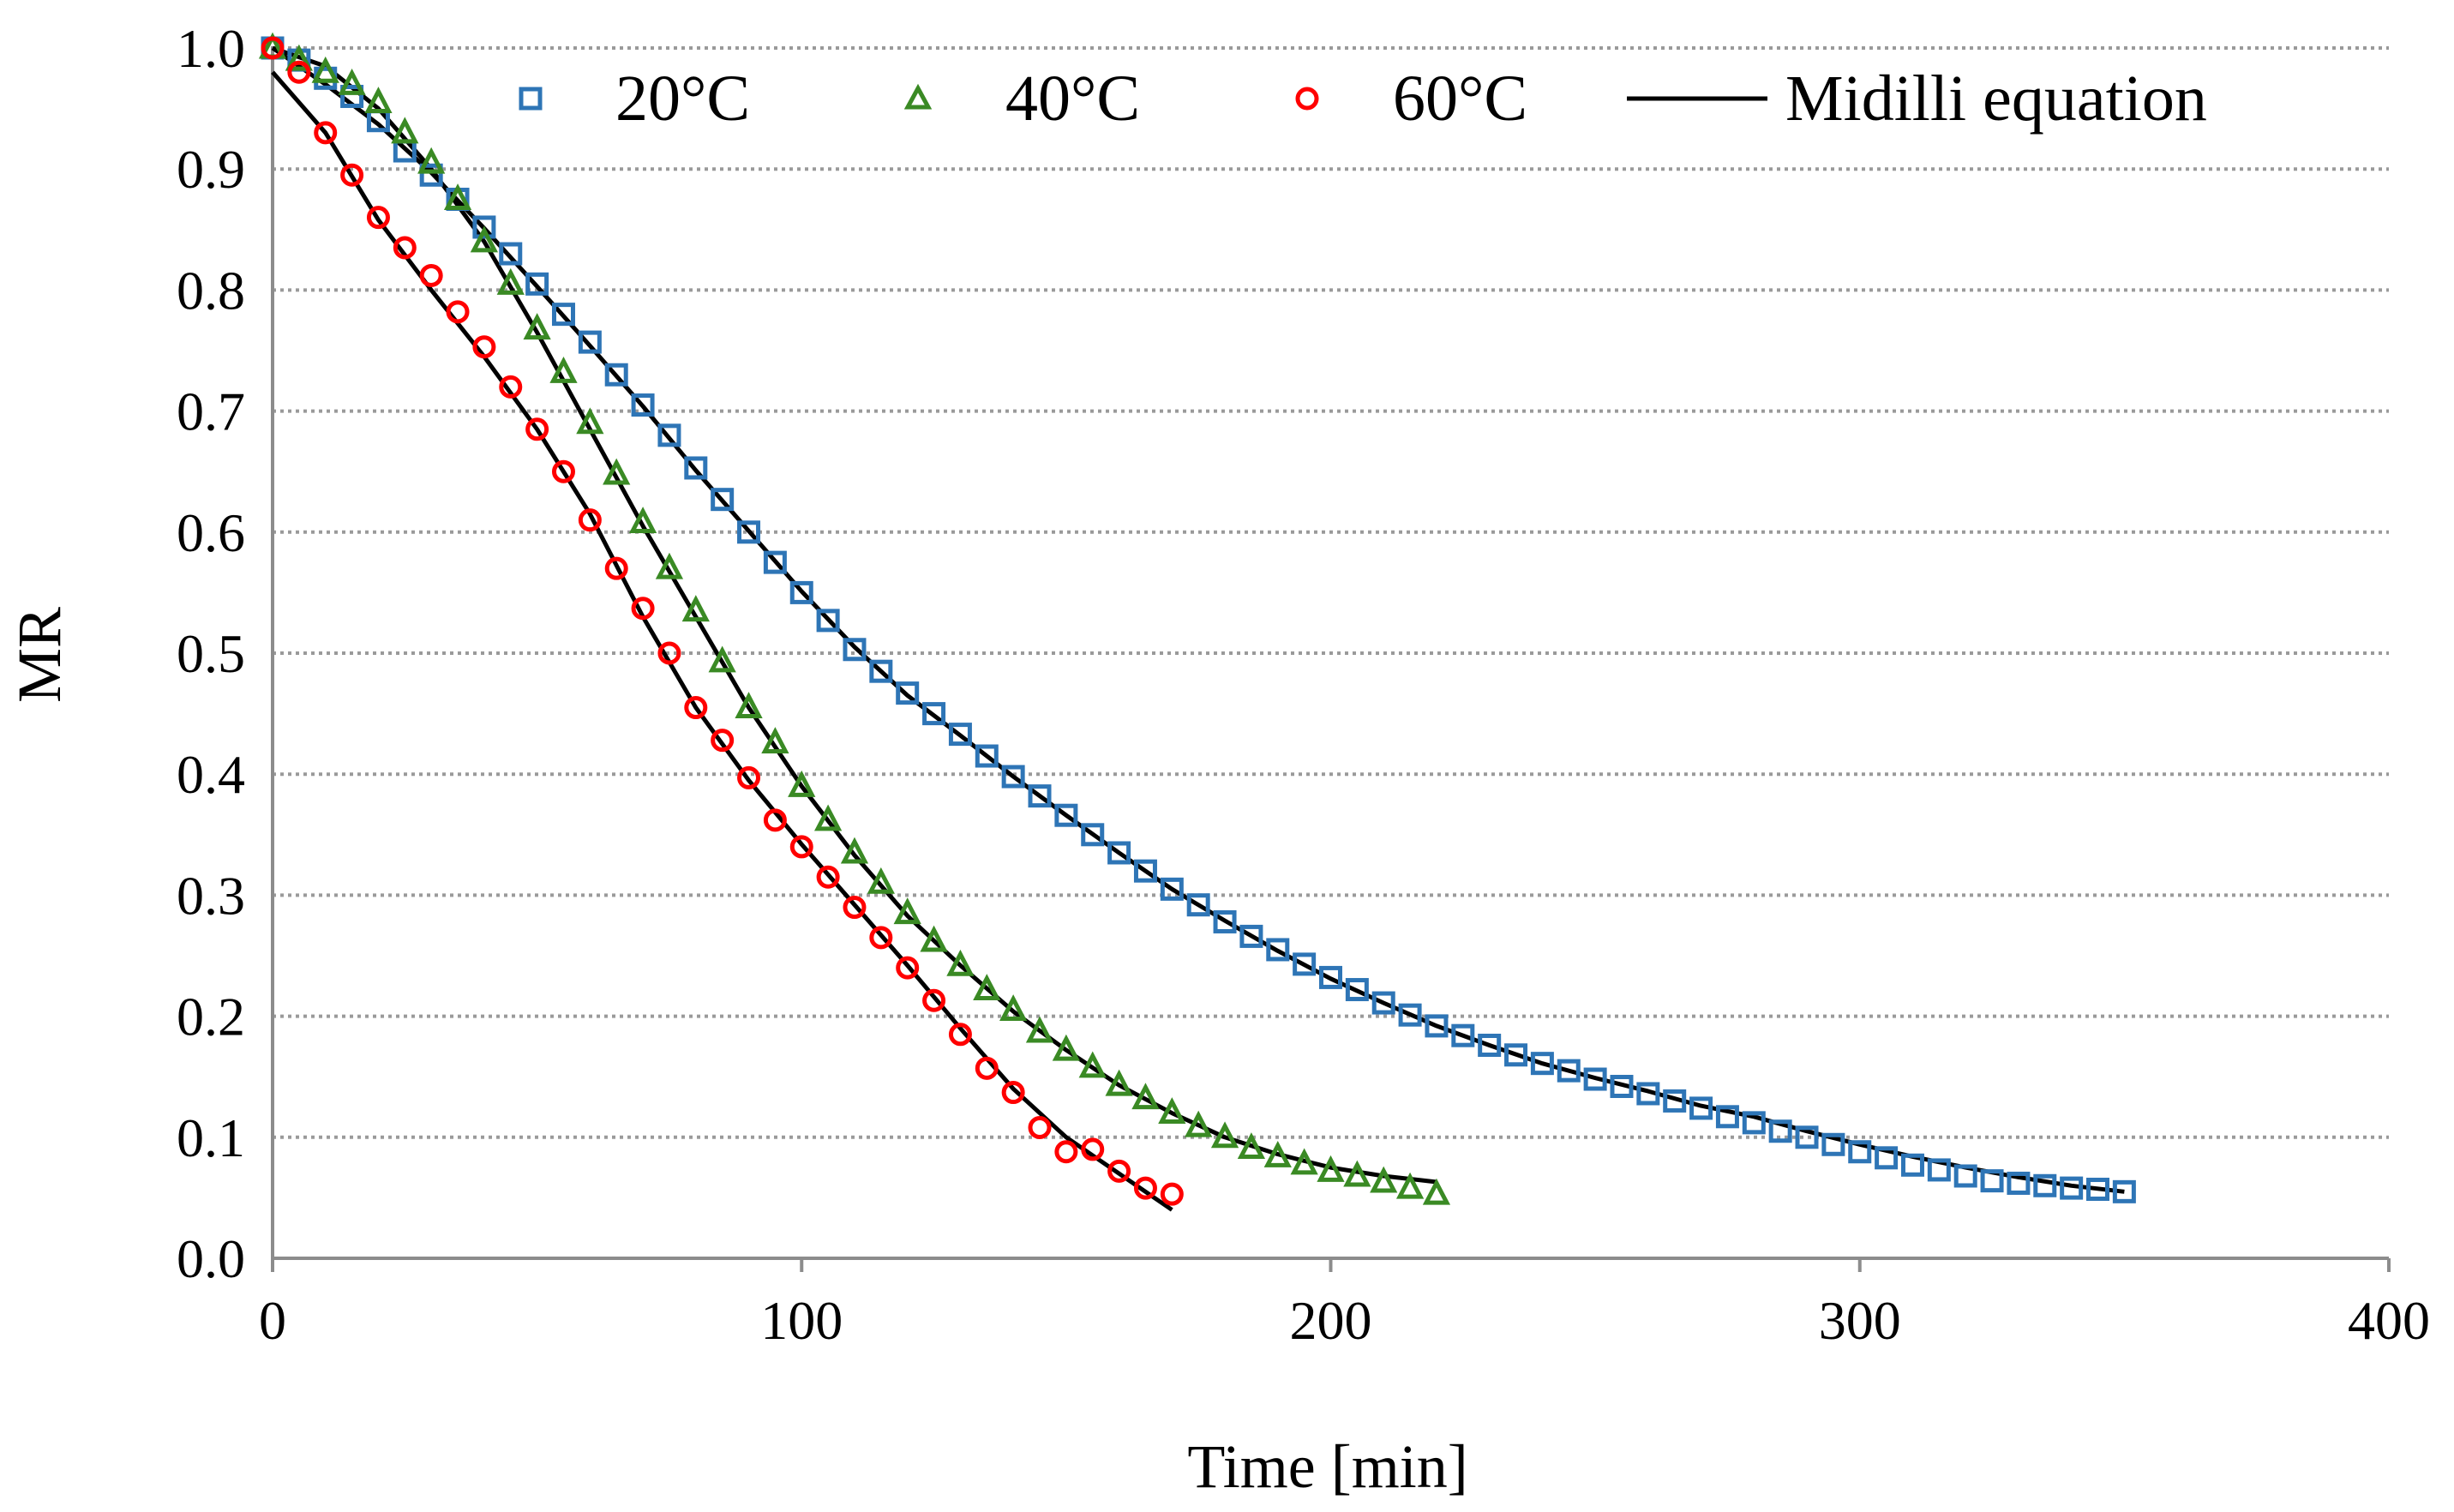  What do you see at coordinates (1860, 1320) in the screenshot?
I see `x-tick-label: 300` at bounding box center [1860, 1320].